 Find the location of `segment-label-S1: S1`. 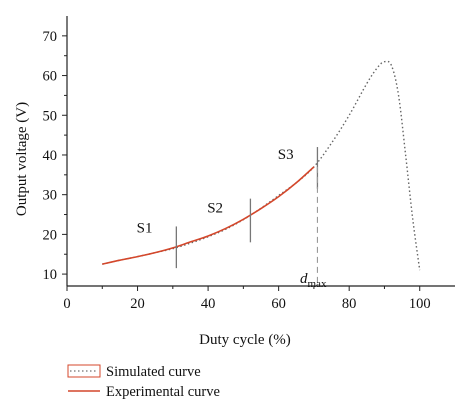

segment-label-S1: S1 is located at coordinates (145, 228).